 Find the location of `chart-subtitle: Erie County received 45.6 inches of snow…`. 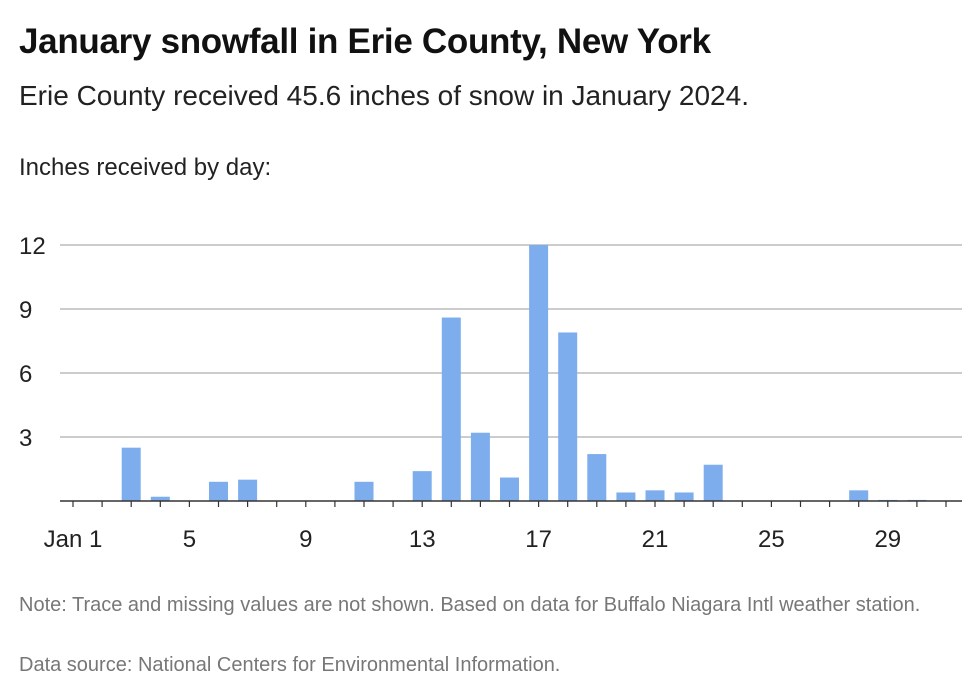

chart-subtitle: Erie County received 45.6 inches of snow… is located at coordinates (384, 95).